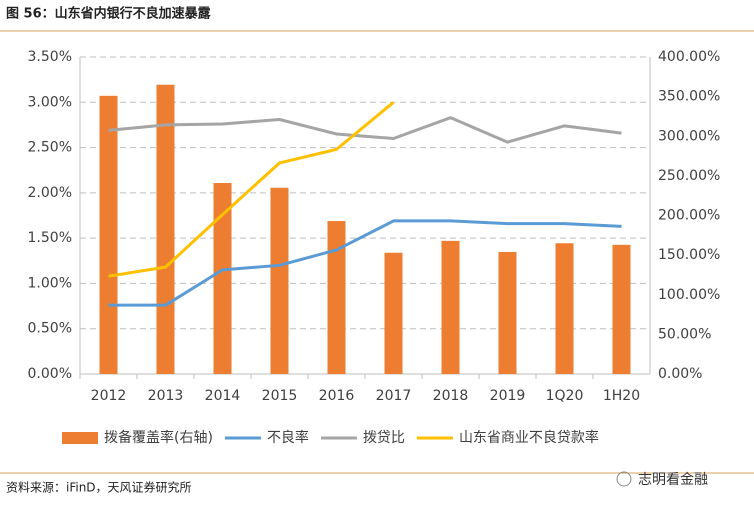  What do you see at coordinates (50, 238) in the screenshot?
I see `y-tick-label: 1.50%` at bounding box center [50, 238].